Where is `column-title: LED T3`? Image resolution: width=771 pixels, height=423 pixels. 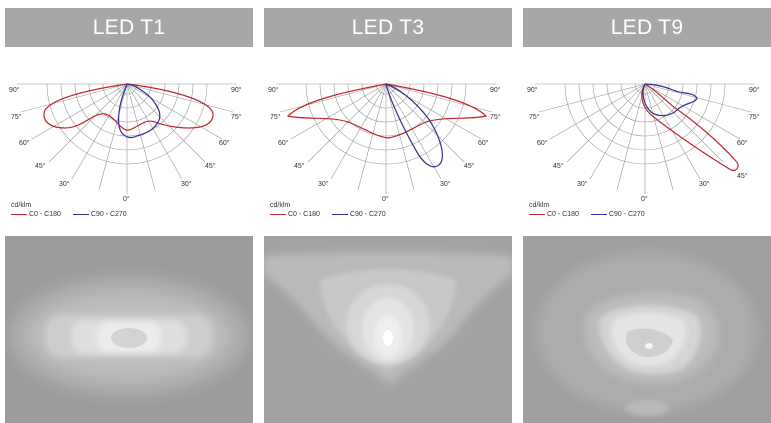
column-title: LED T3 is located at coordinates (388, 27).